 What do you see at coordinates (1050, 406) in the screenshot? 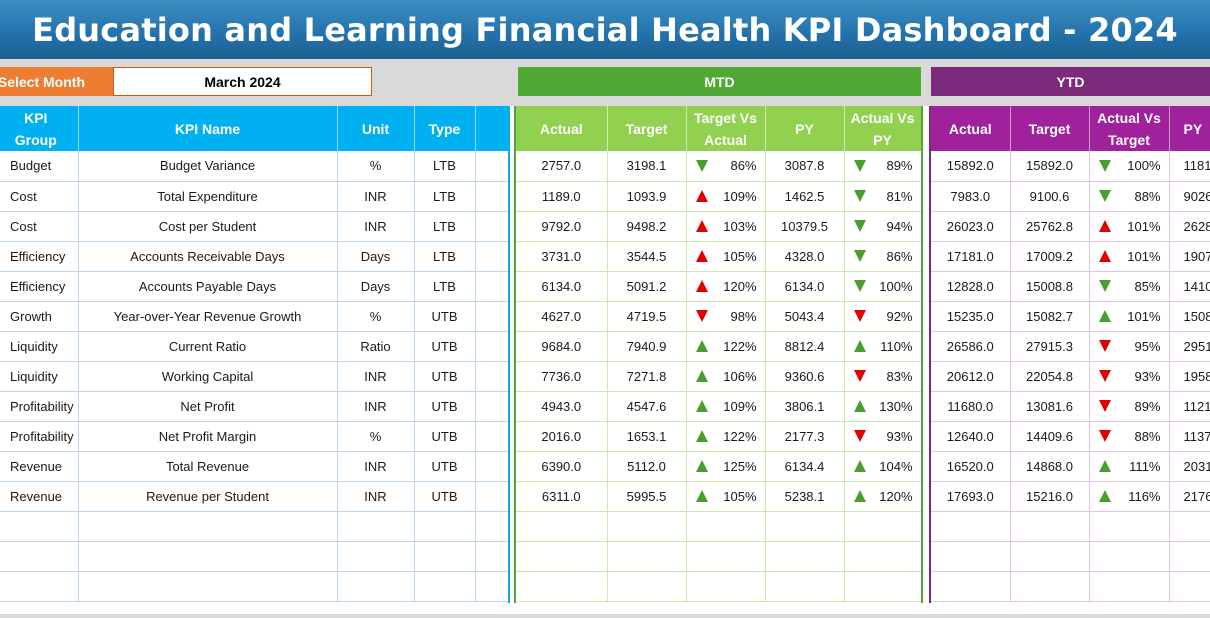
I see `ytd-target-cell: 13081.6` at bounding box center [1050, 406].